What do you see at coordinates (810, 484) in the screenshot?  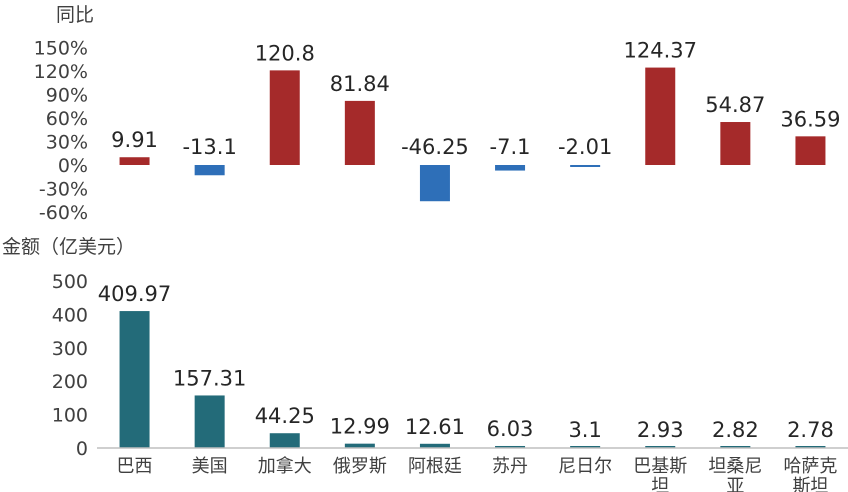 I see `category-label: 斯坦` at bounding box center [810, 484].